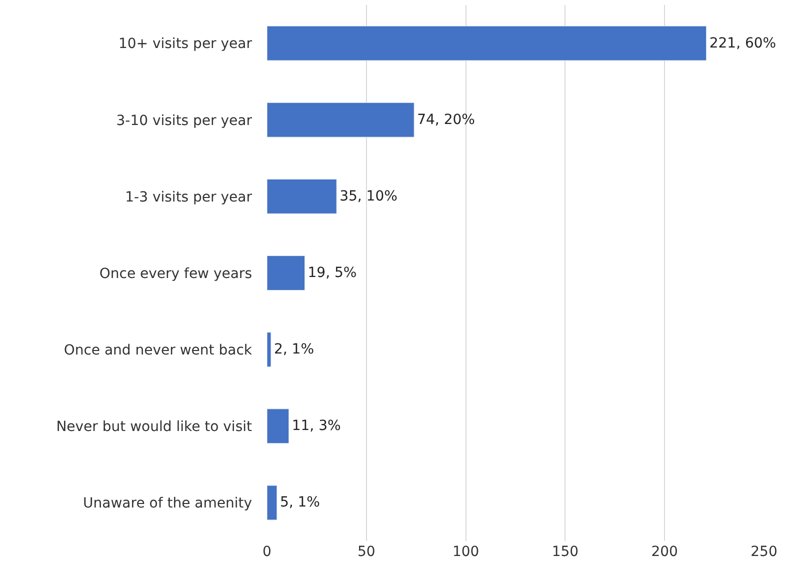  What do you see at coordinates (664, 552) in the screenshot?
I see `x-tick-label: 200` at bounding box center [664, 552].